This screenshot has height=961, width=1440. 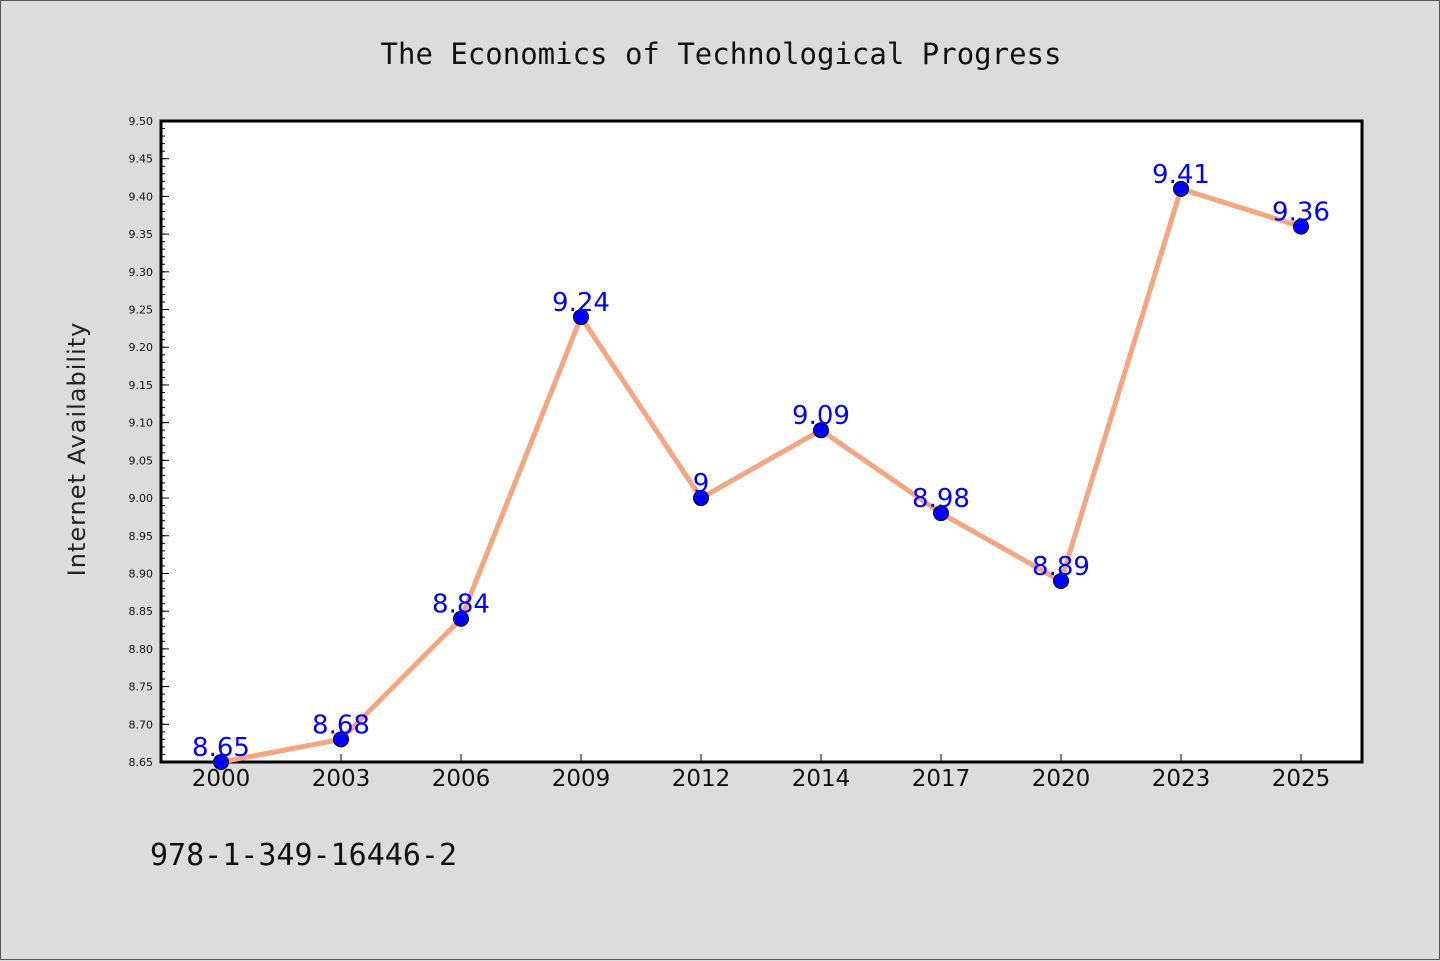 I want to click on y-tick-label: 8.80, so click(x=141, y=649).